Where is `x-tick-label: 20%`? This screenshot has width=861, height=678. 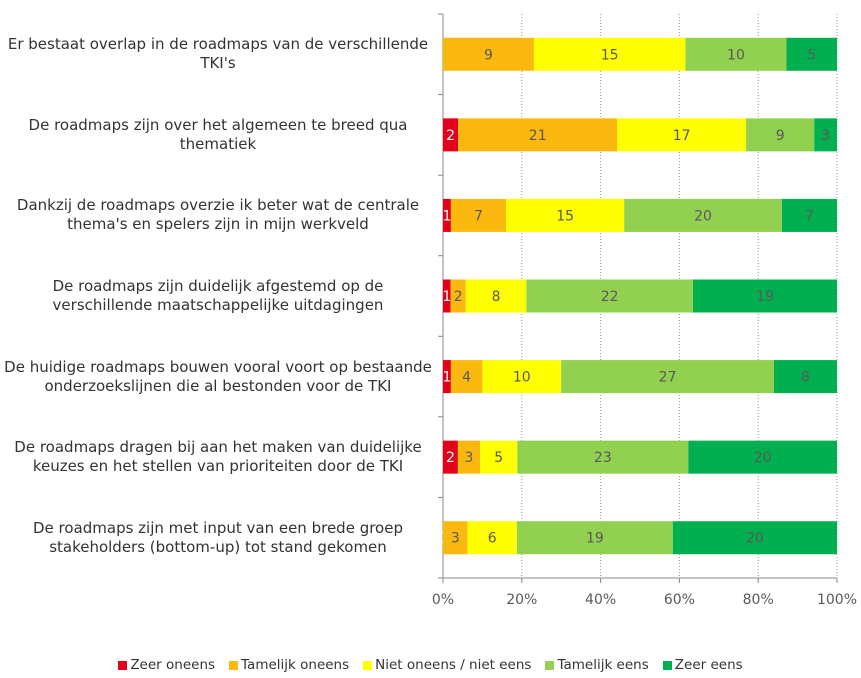
x-tick-label: 20% is located at coordinates (521, 600).